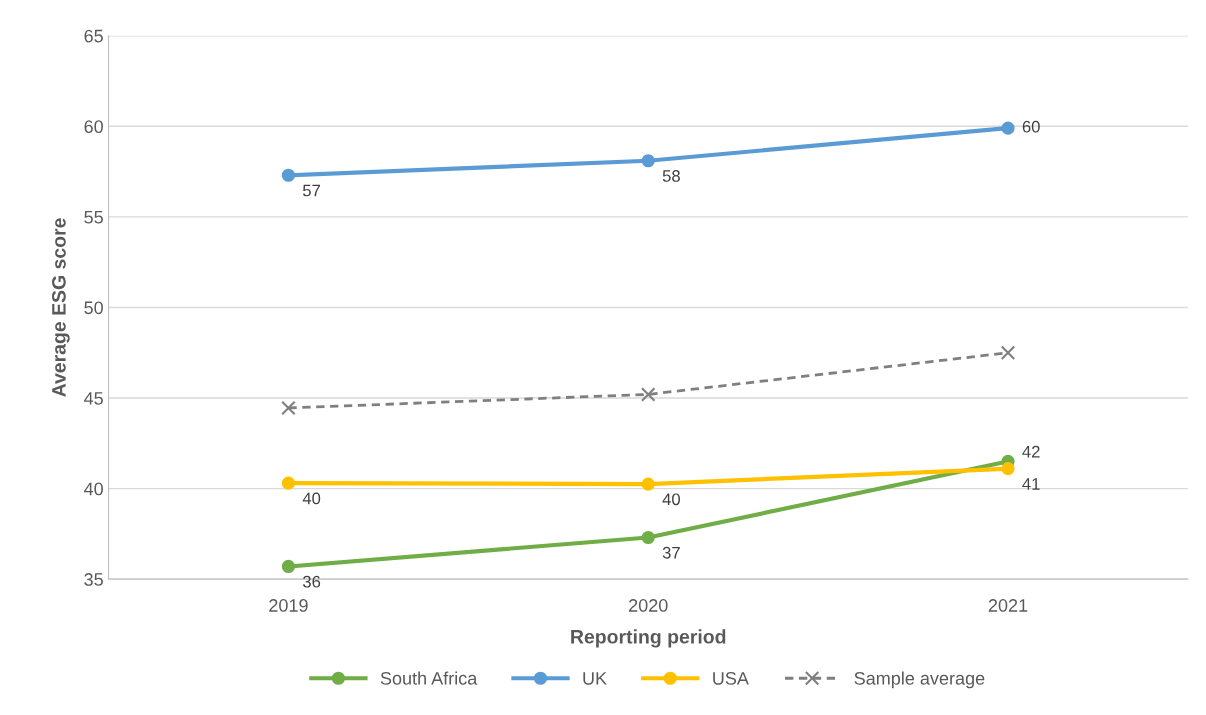 This screenshot has width=1206, height=715. Describe the element at coordinates (919, 680) in the screenshot. I see `legend-label: Sample average` at that location.